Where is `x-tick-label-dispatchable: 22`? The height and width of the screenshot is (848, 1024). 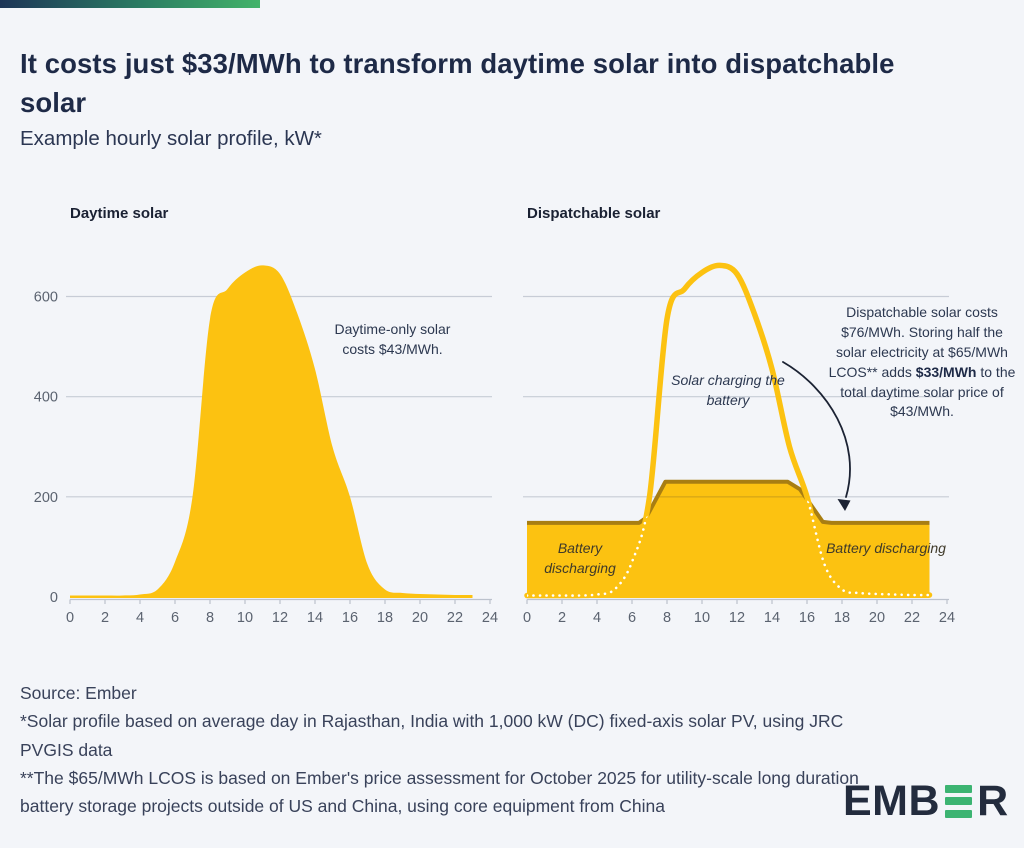 x-tick-label-dispatchable: 22 is located at coordinates (912, 618).